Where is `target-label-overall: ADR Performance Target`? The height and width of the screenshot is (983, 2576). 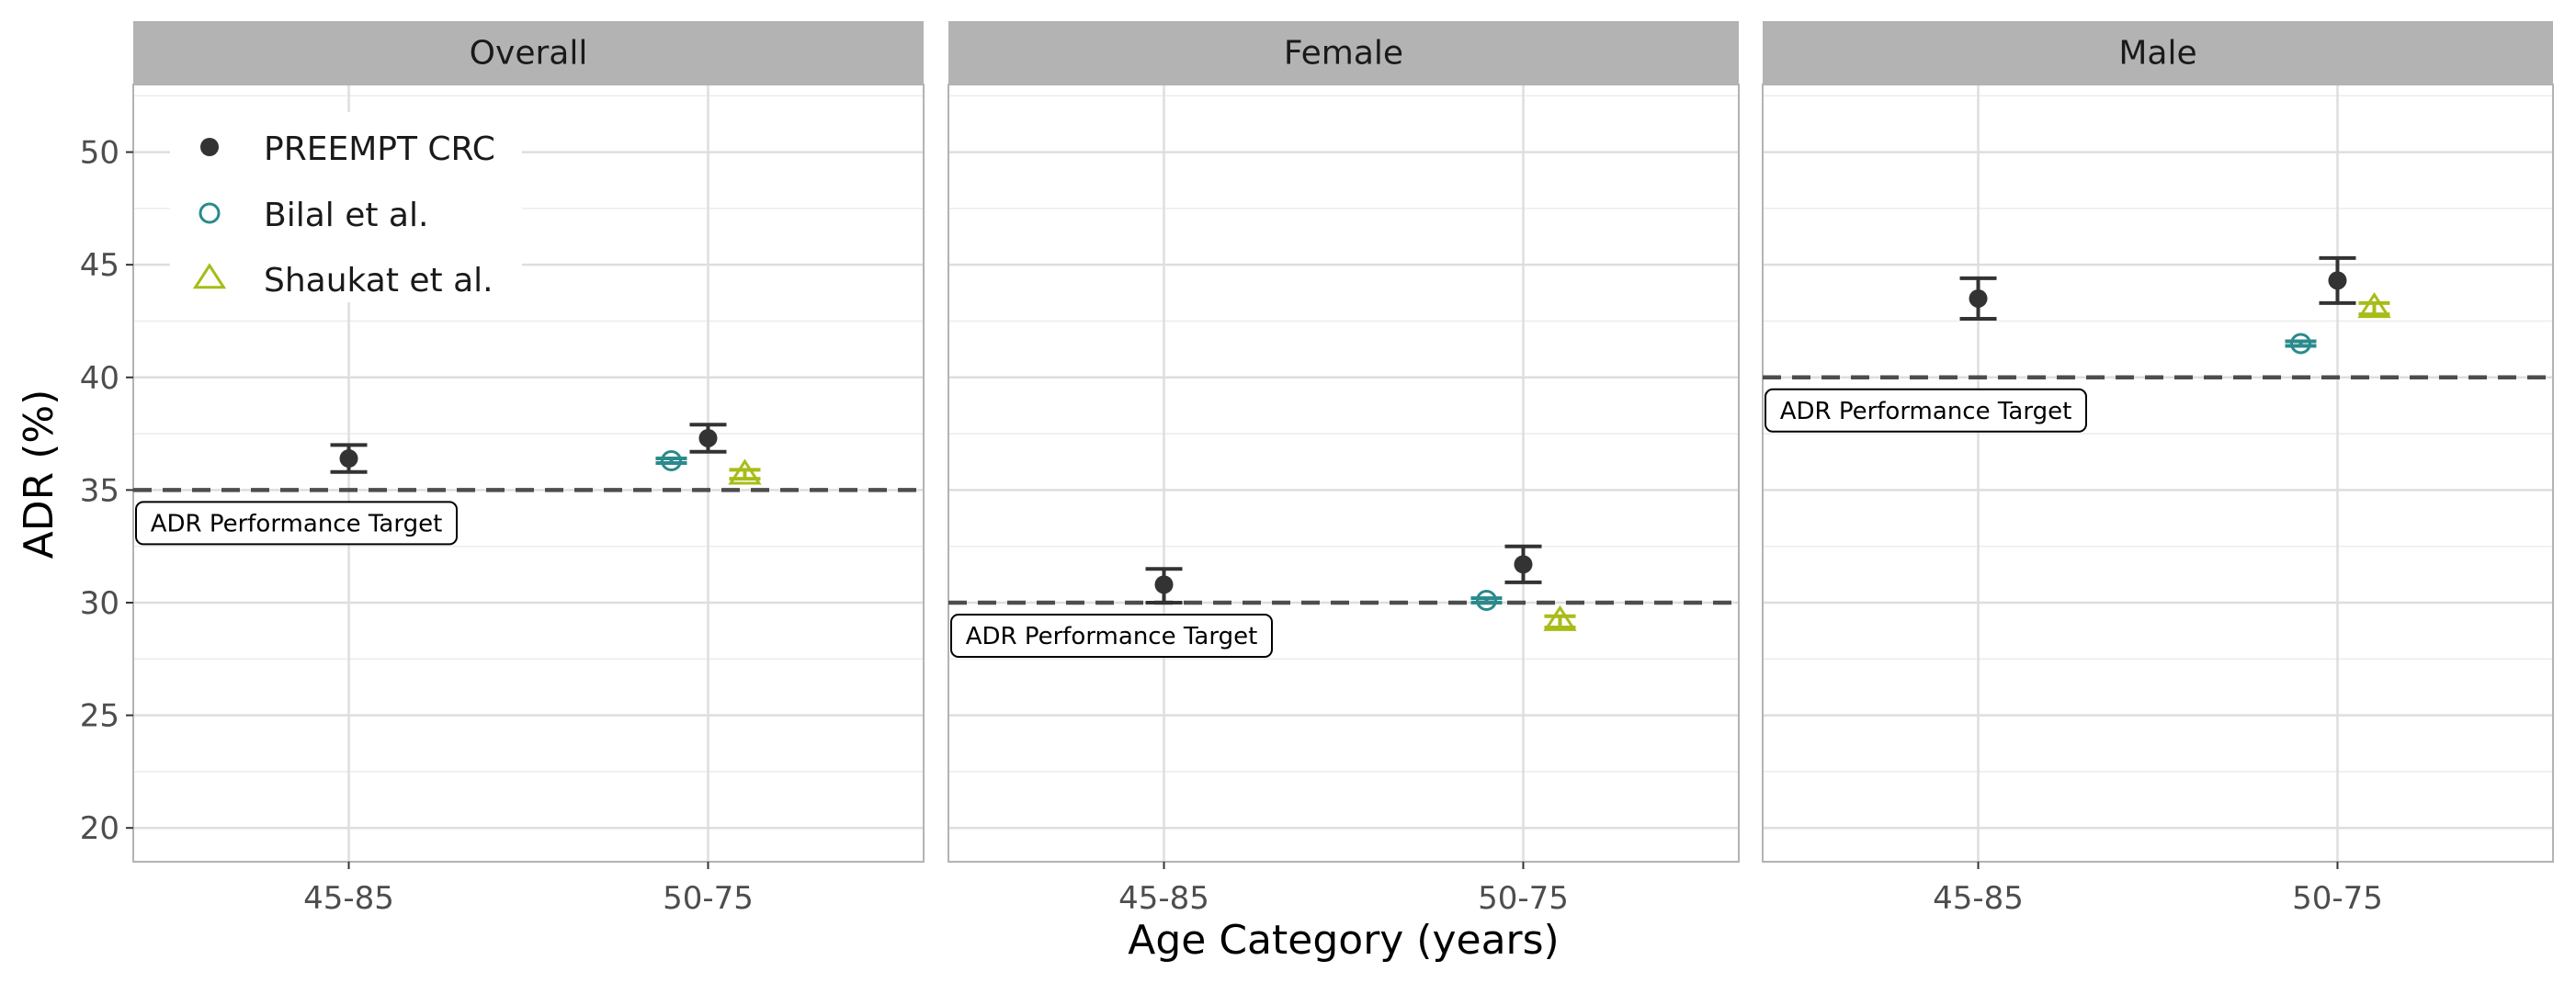 target-label-overall: ADR Performance Target is located at coordinates (297, 523).